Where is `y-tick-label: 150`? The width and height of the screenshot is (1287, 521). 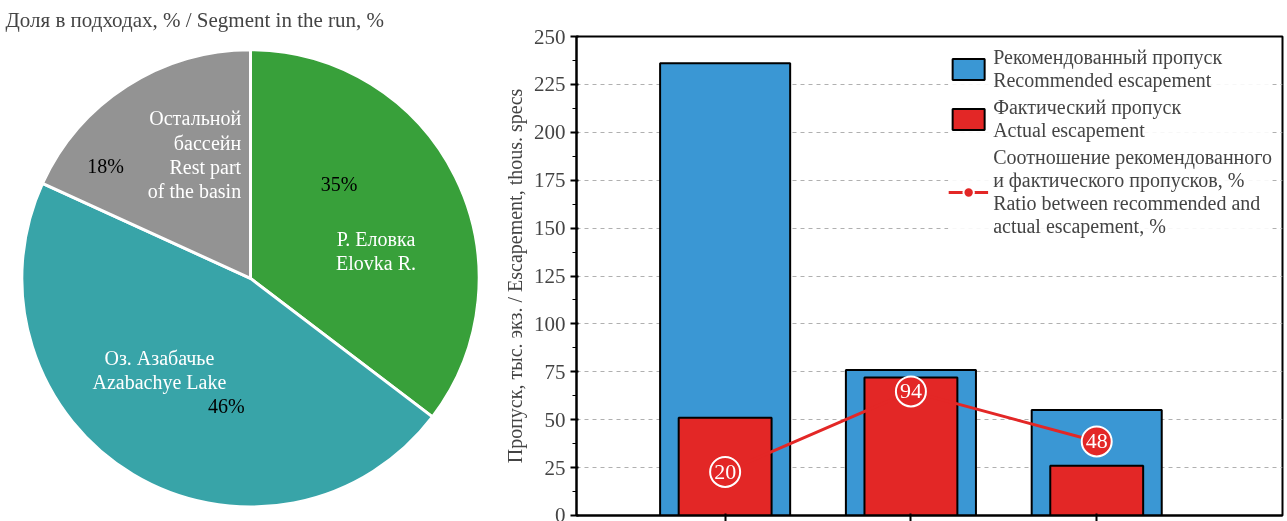 y-tick-label: 150 is located at coordinates (550, 228).